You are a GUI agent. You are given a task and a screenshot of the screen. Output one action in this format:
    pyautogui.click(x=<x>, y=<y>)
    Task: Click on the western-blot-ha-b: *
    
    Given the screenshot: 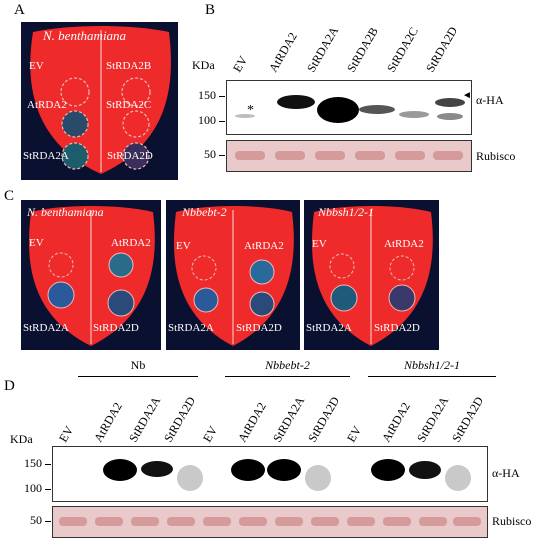 What is the action you would take?
    pyautogui.click(x=349, y=107)
    